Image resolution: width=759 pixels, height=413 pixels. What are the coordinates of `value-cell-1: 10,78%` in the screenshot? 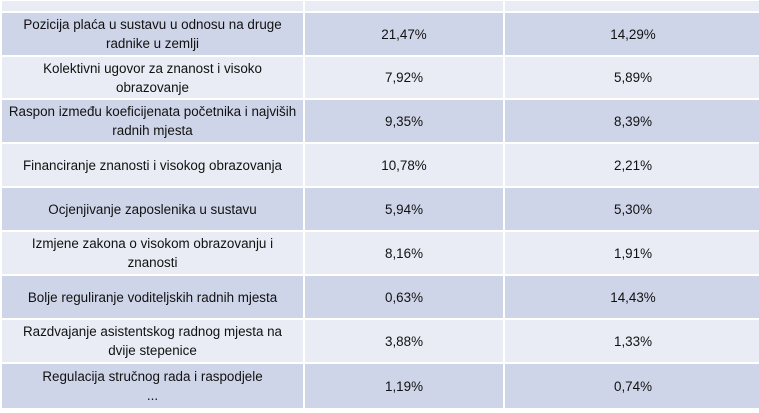 It's located at (404, 165).